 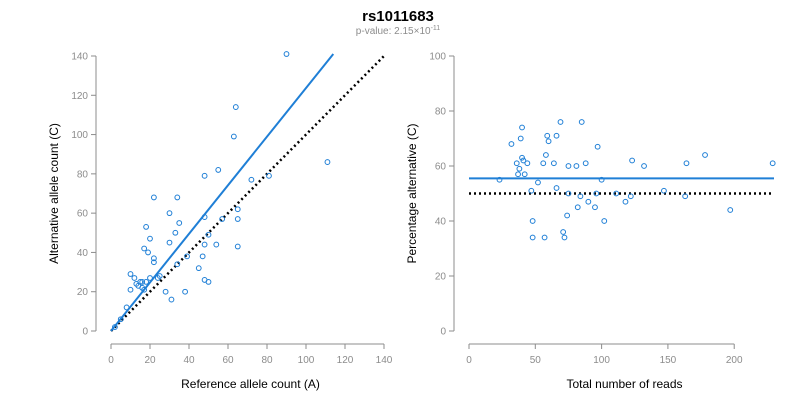 What do you see at coordinates (228, 360) in the screenshot?
I see `x-tick-label: 60` at bounding box center [228, 360].